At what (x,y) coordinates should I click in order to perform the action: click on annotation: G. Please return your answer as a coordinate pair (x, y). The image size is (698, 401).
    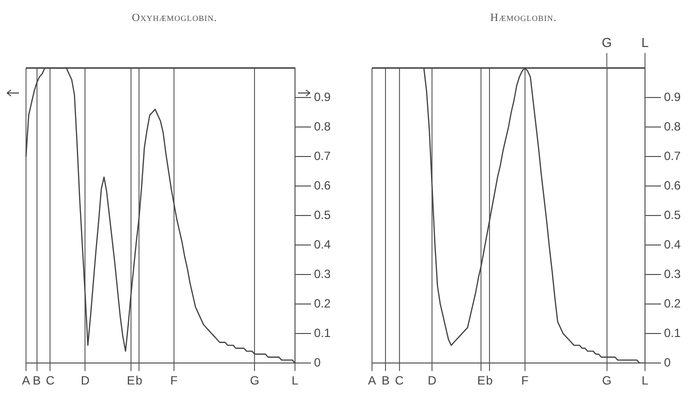
    Looking at the image, I should click on (607, 42).